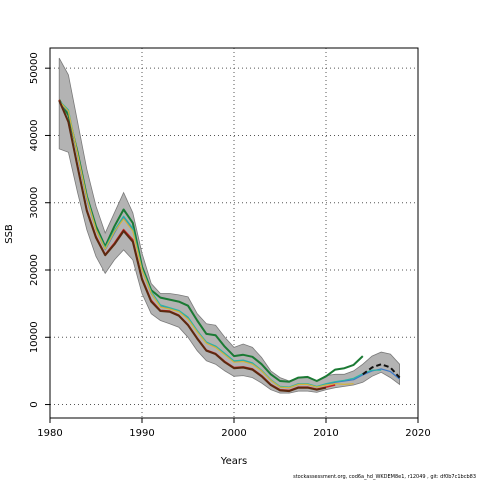  Describe the element at coordinates (417, 433) in the screenshot. I see `x-tick-label: 2020` at that location.